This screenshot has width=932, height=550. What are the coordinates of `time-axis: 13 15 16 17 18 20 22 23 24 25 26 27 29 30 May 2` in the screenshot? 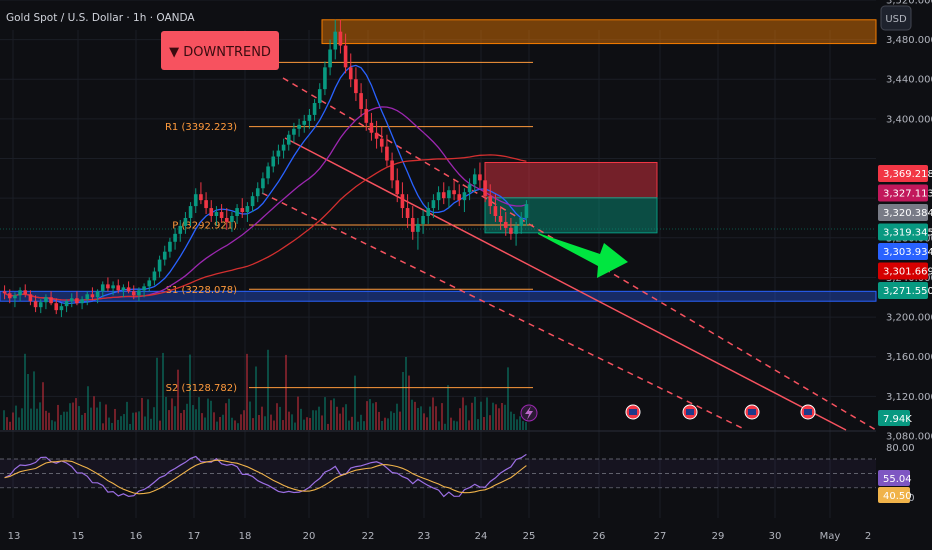 It's located at (440, 536).